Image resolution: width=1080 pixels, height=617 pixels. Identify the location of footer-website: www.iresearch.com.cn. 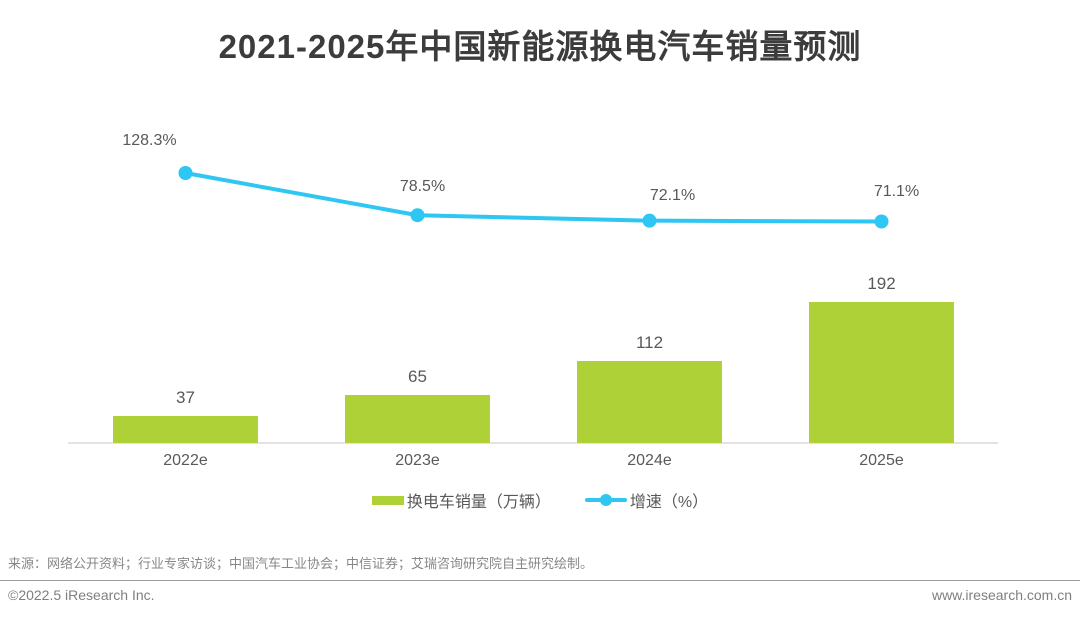
(1001, 595).